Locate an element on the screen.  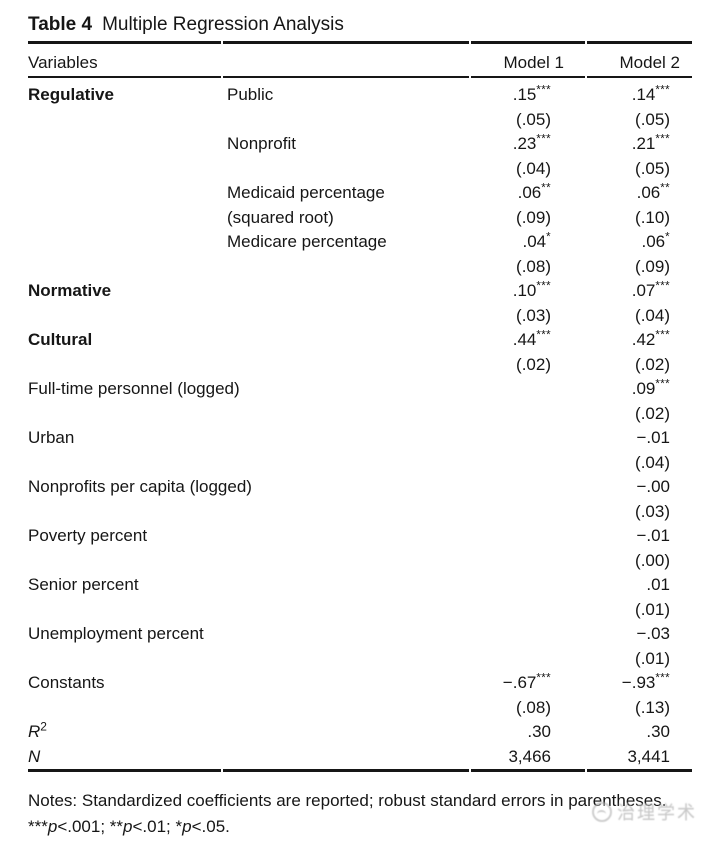
variable-label: Poverty percent is located at coordinates (88, 535).